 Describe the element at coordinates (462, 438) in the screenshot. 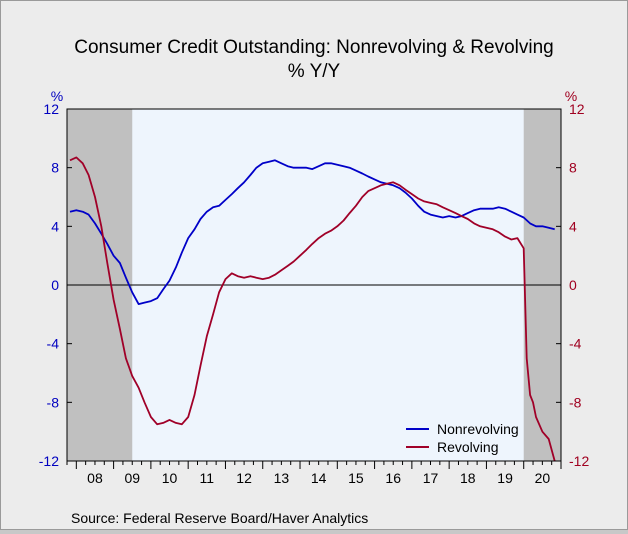

I see `legend: Nonrevolving Revolving` at that location.